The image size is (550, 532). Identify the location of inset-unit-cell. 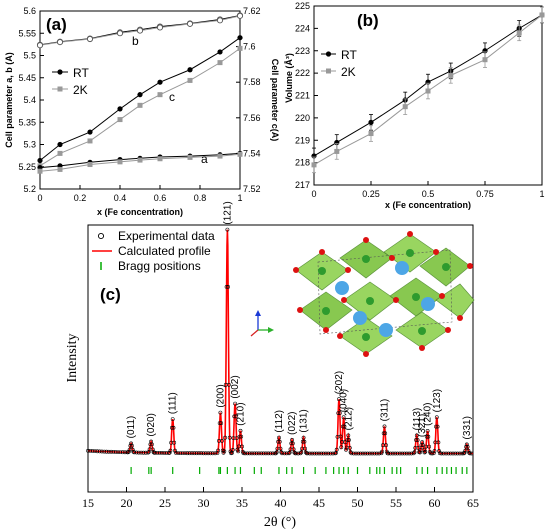
(385, 292).